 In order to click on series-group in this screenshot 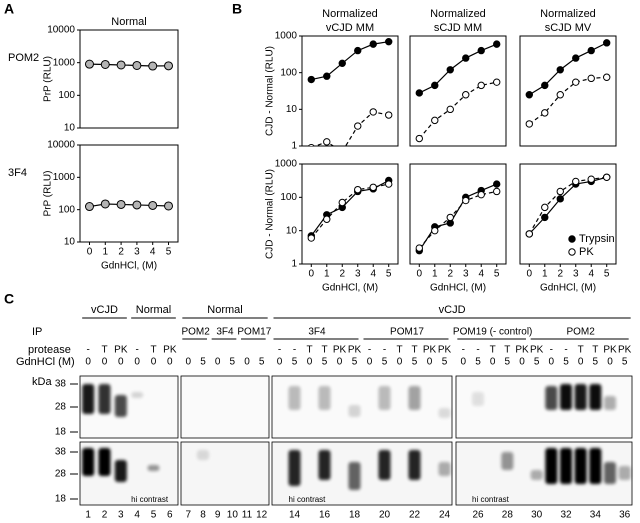, I will do `click(350, 209)`.